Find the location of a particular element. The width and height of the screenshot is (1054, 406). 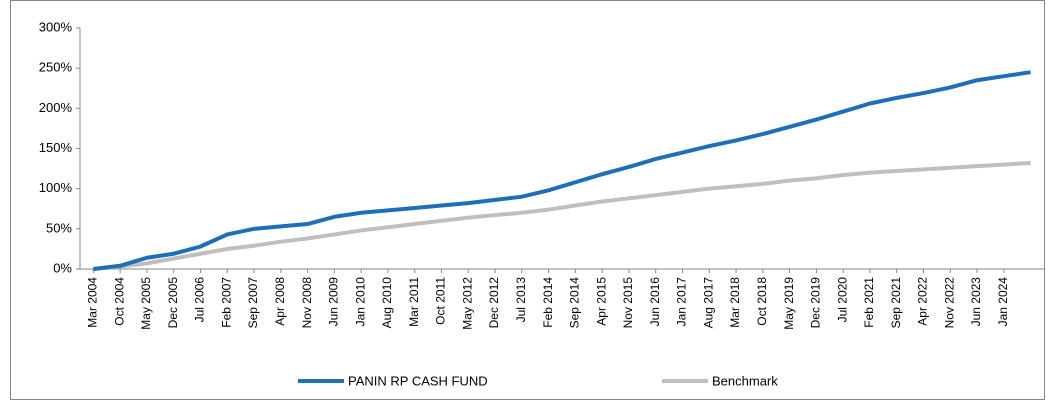

x-tick-label: Sep 2014 is located at coordinates (575, 303).